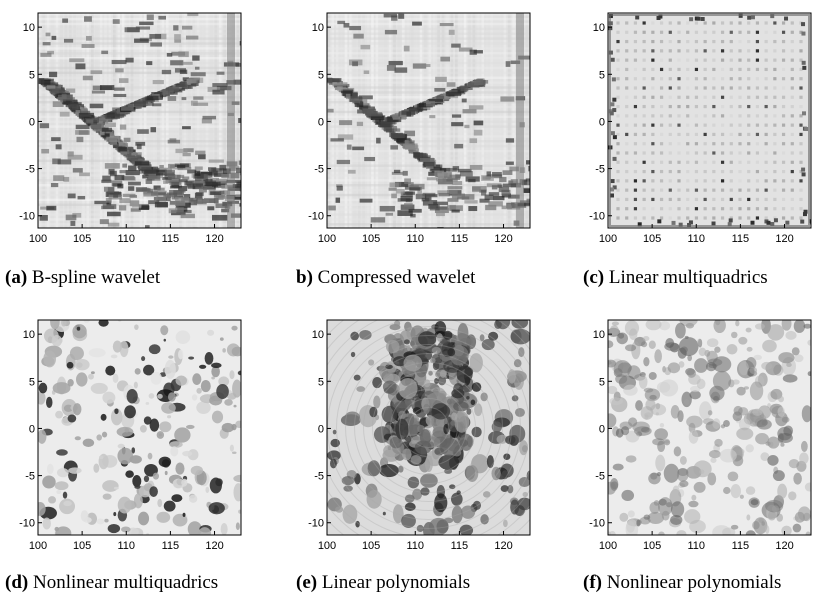 The image size is (835, 599). I want to click on caption-a: (a) B-spline wavelet, so click(82, 278).